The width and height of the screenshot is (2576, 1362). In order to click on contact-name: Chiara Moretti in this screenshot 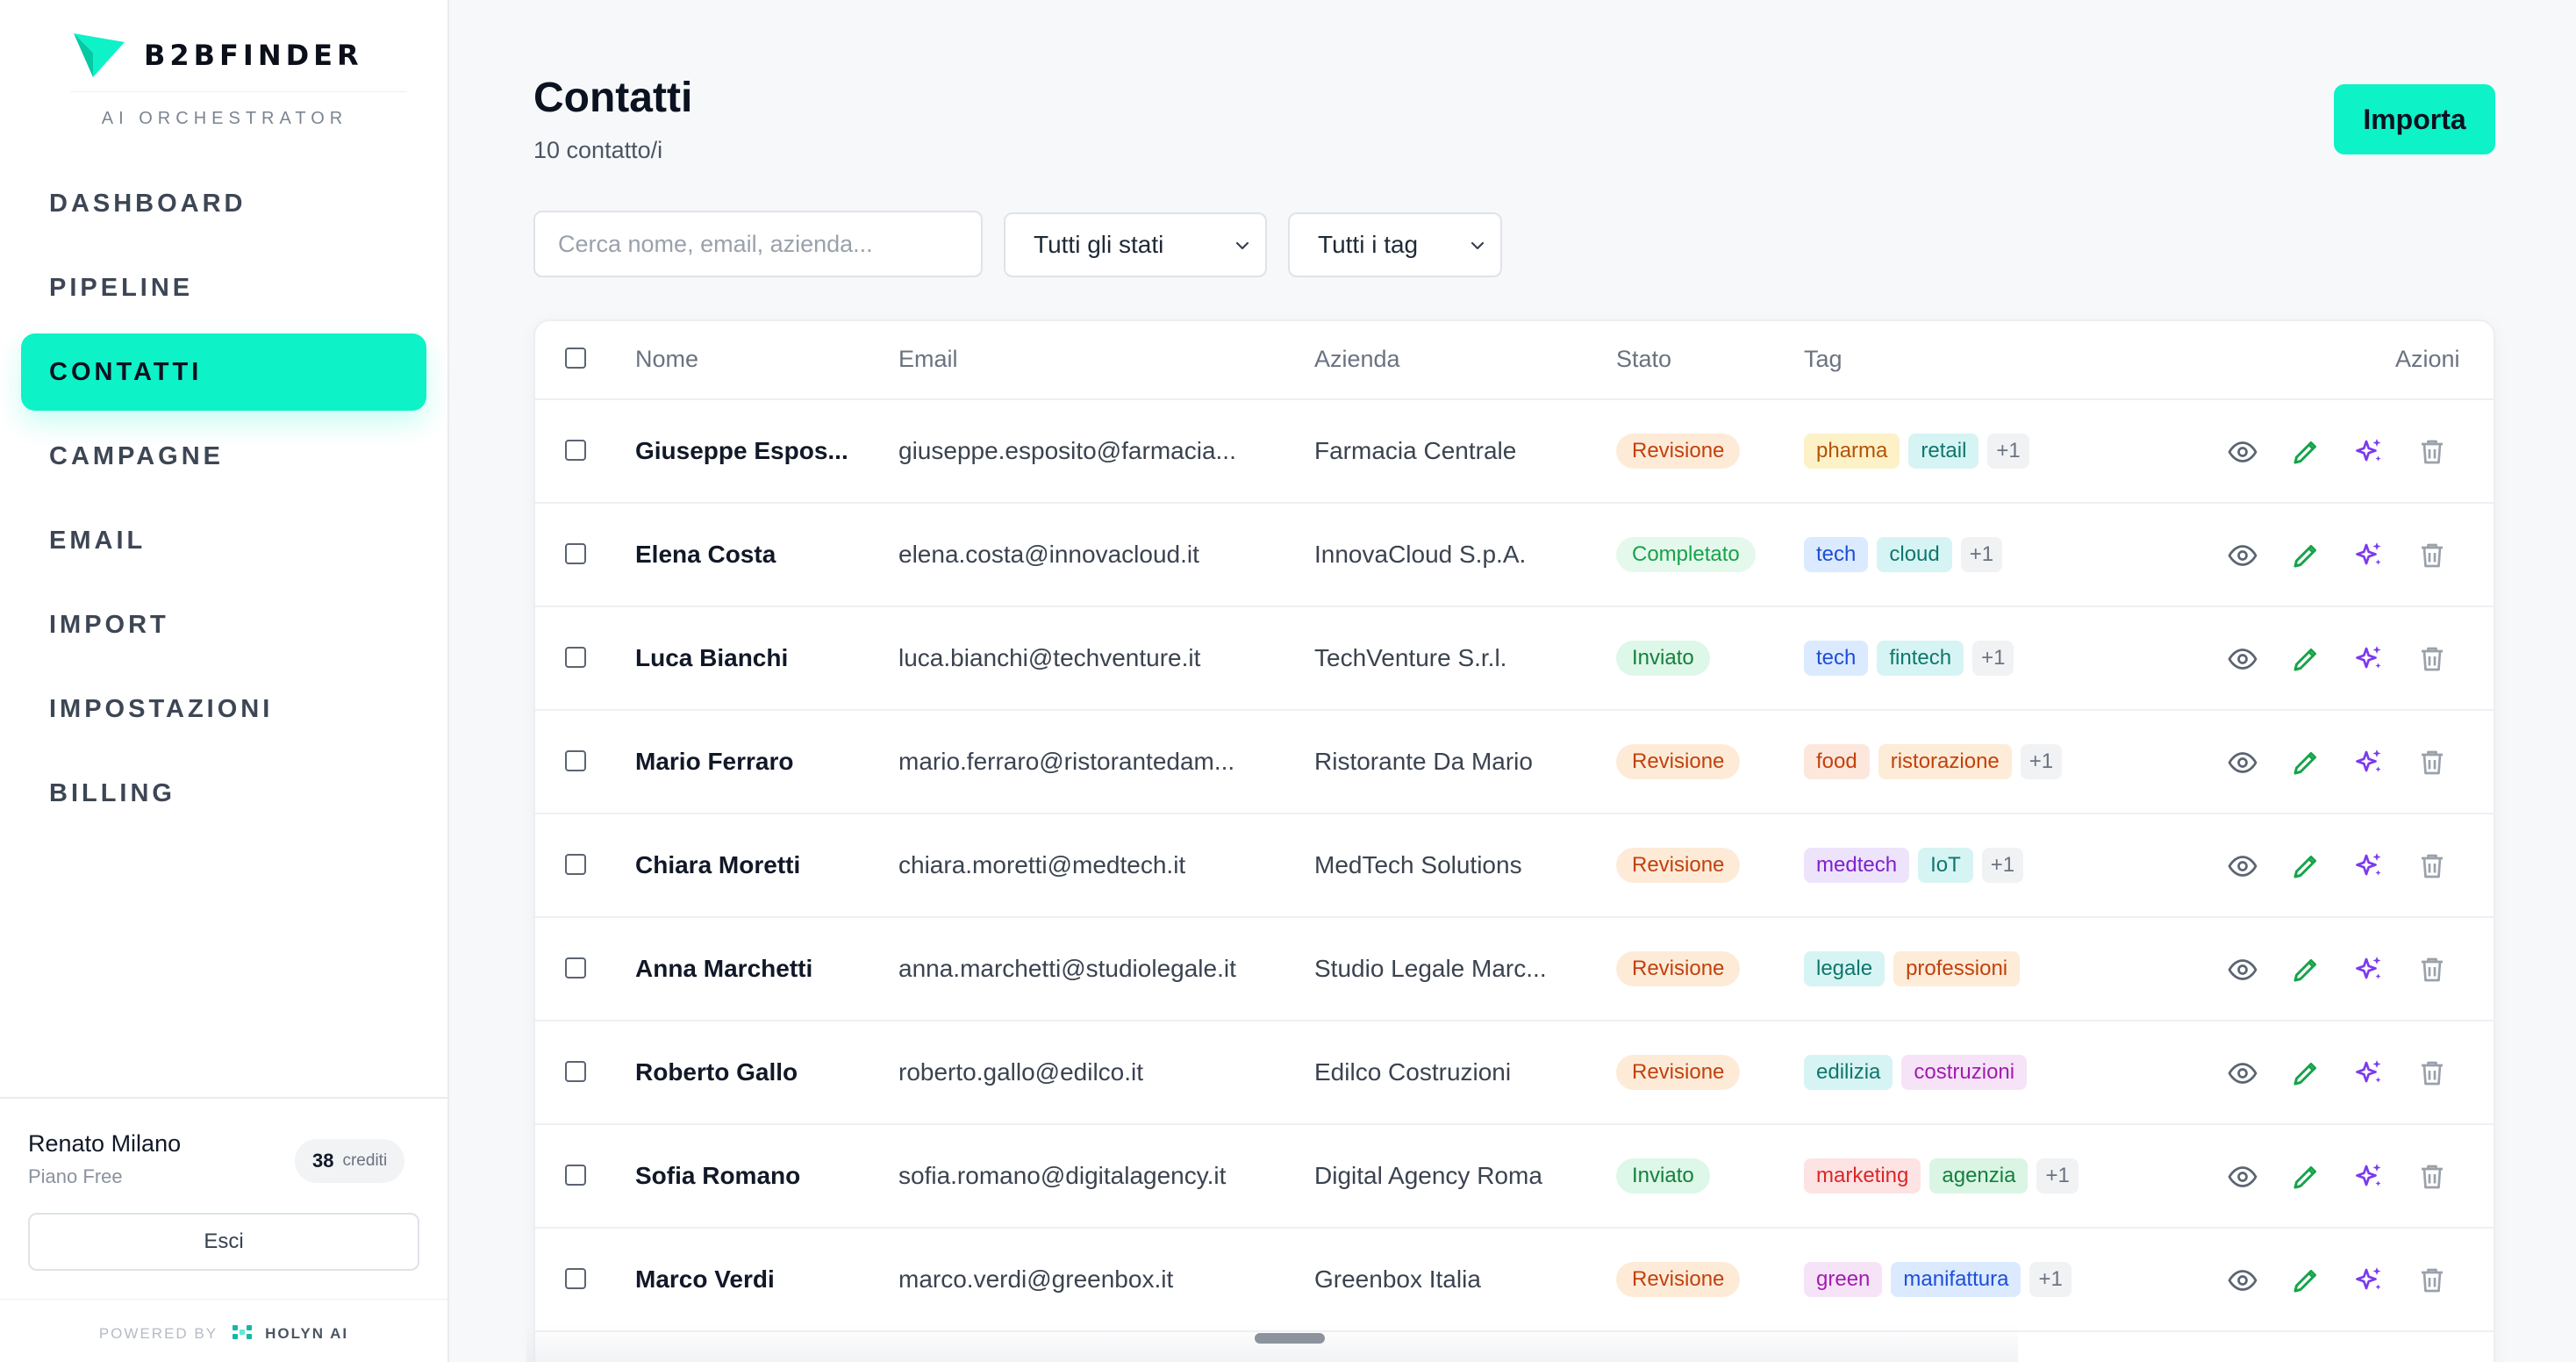, I will do `click(718, 864)`.